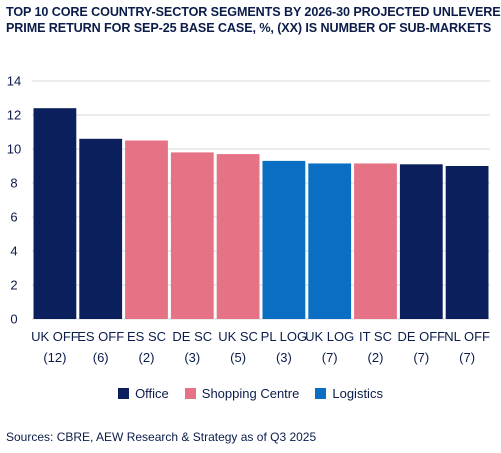  I want to click on y-tick-label: 2, so click(13, 285).